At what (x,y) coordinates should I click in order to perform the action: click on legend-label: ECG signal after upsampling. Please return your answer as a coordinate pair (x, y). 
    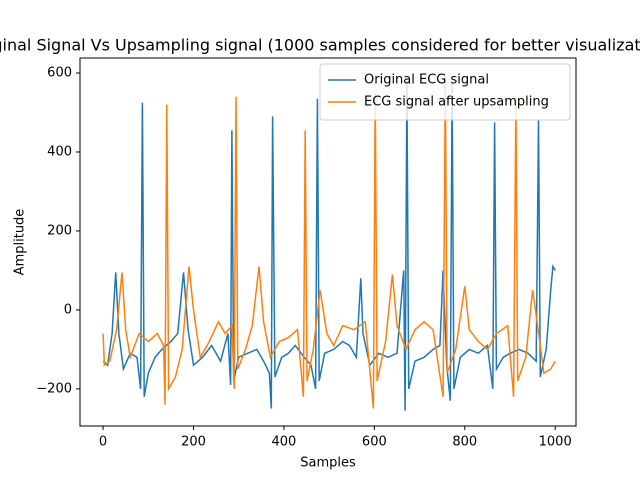
    Looking at the image, I should click on (456, 102).